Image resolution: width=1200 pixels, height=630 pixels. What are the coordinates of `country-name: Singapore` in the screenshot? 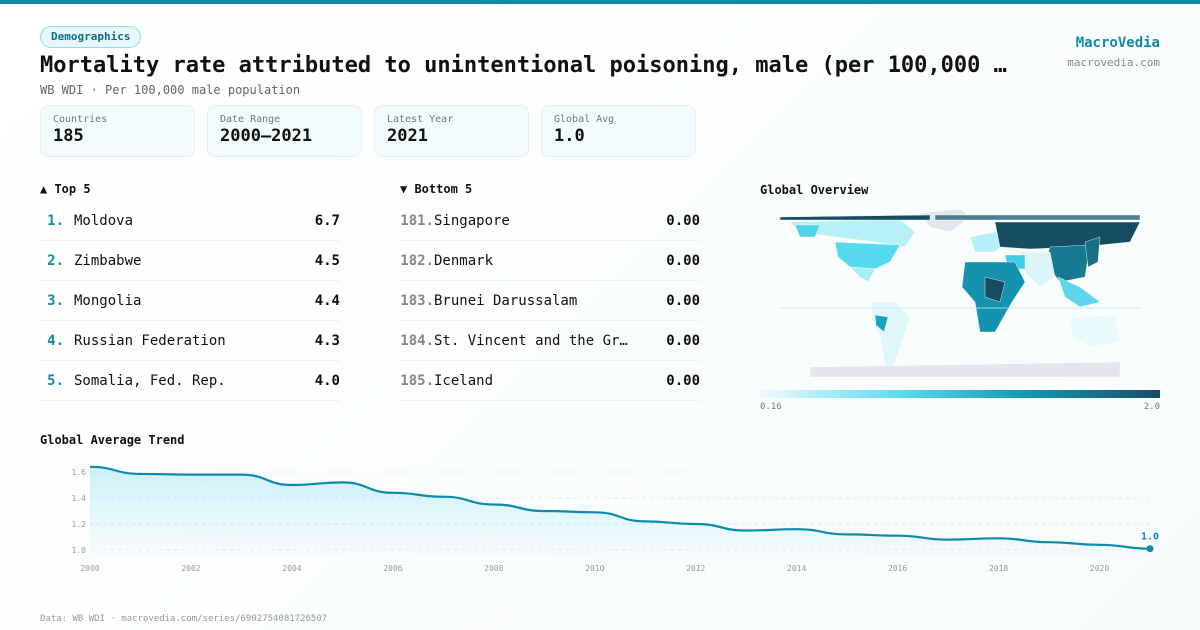 It's located at (472, 220).